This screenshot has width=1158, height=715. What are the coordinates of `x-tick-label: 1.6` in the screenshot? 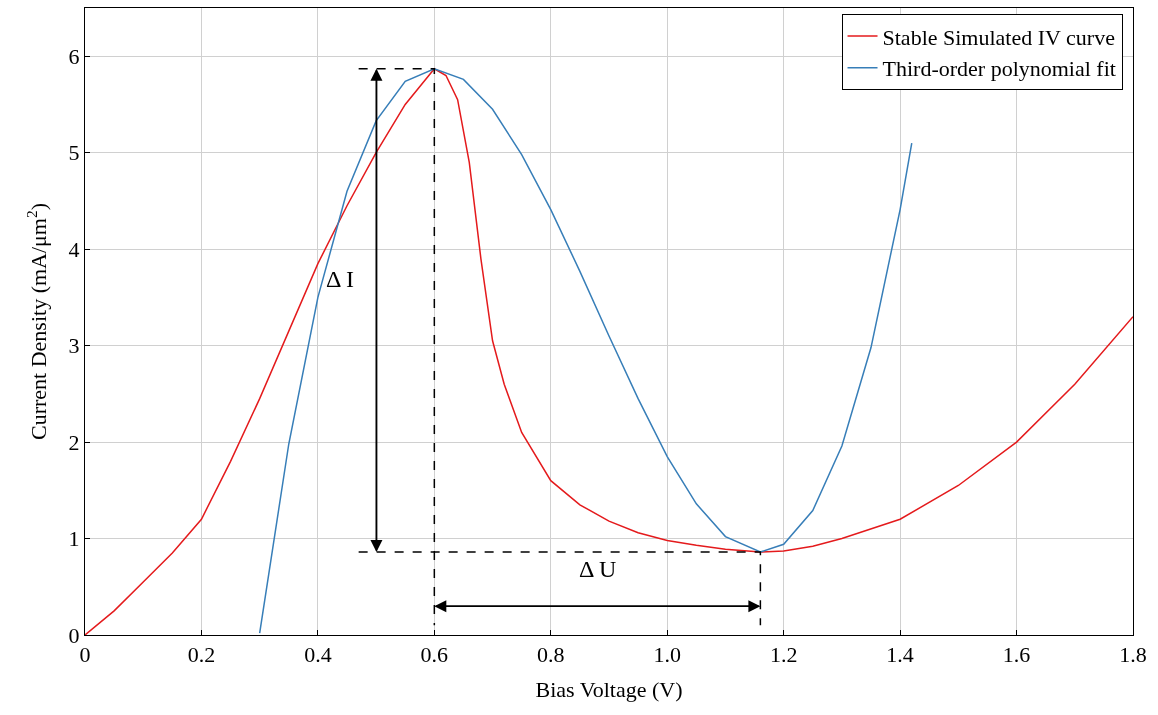 It's located at (1016, 655).